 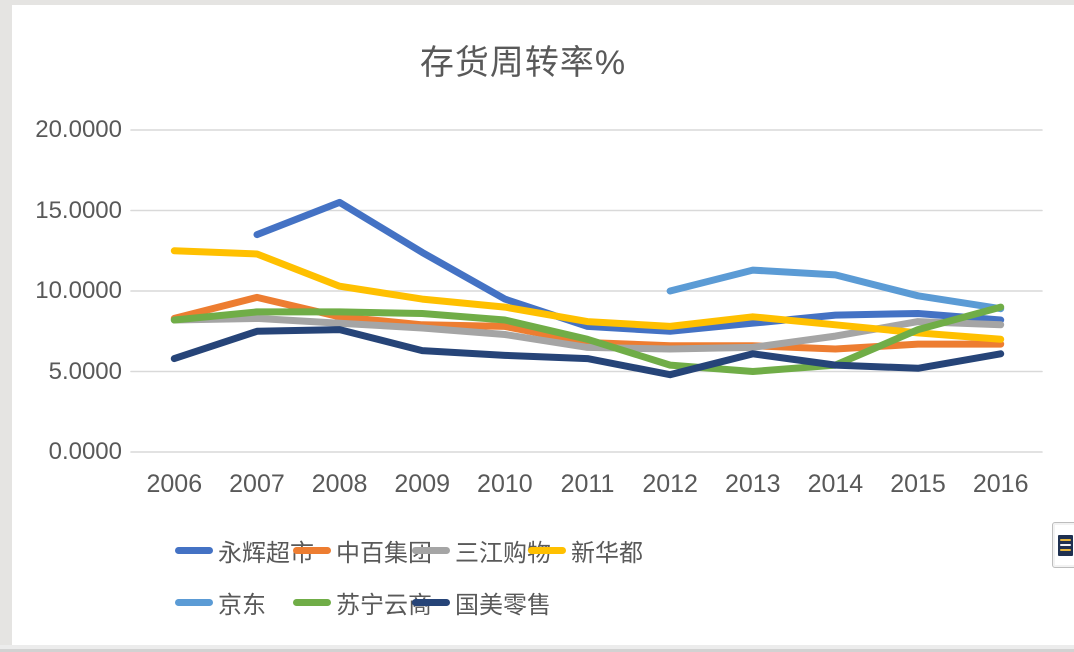 What do you see at coordinates (242, 605) in the screenshot?
I see `legend-label: 京东` at bounding box center [242, 605].